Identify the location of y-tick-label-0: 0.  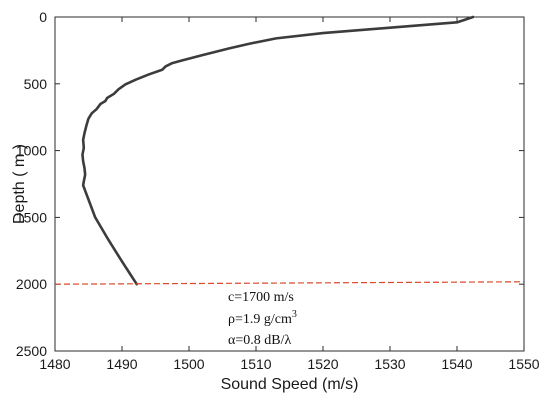
(43, 17).